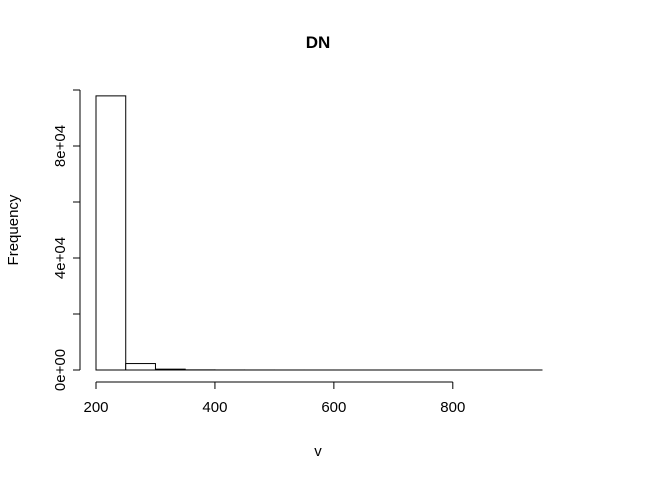 Image resolution: width=672 pixels, height=480 pixels. I want to click on y-tick-label-4: 8e+04, so click(60, 146).